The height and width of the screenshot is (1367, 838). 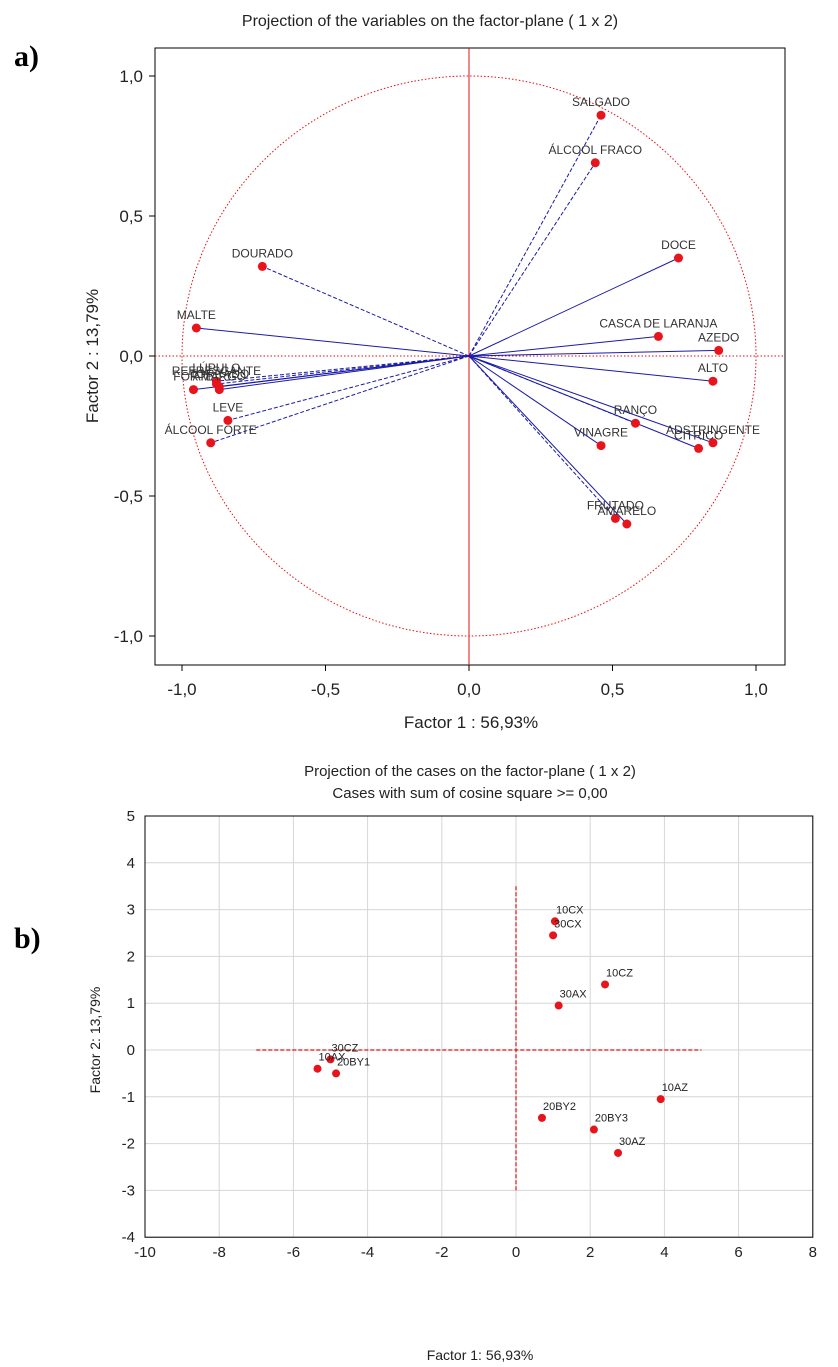 What do you see at coordinates (532, 259) in the screenshot?
I see `vector--lcool-fraco` at bounding box center [532, 259].